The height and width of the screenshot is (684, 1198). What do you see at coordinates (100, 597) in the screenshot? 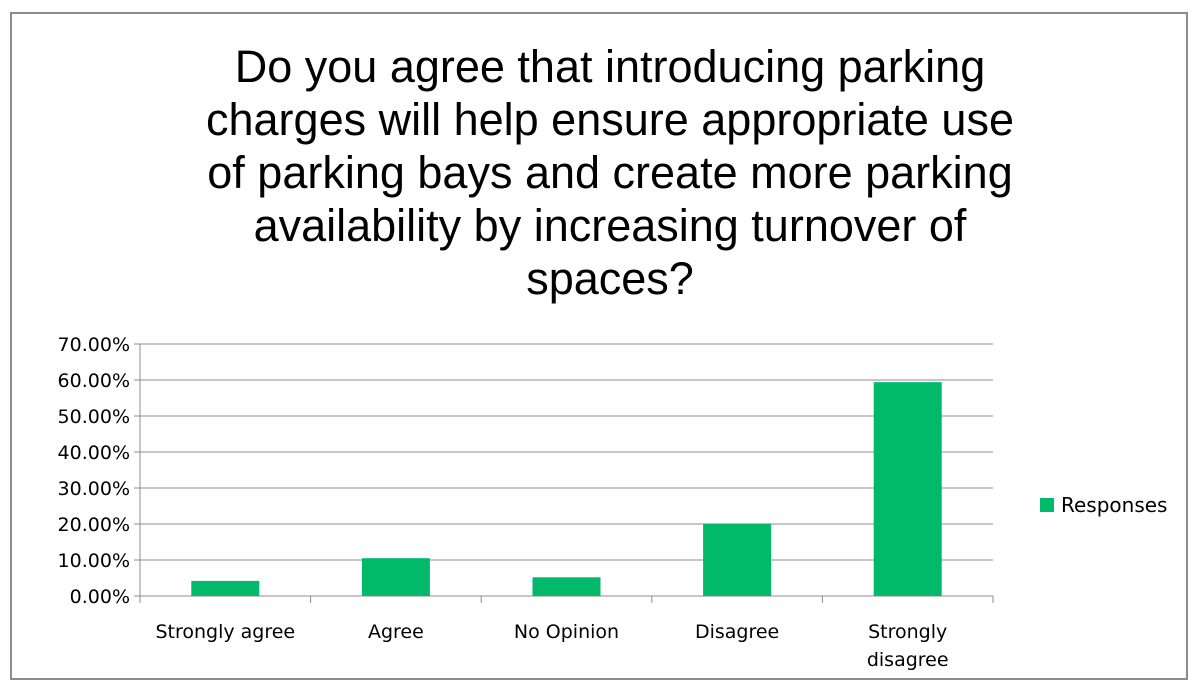
I see `y-tick-label: 0.00%` at bounding box center [100, 597].